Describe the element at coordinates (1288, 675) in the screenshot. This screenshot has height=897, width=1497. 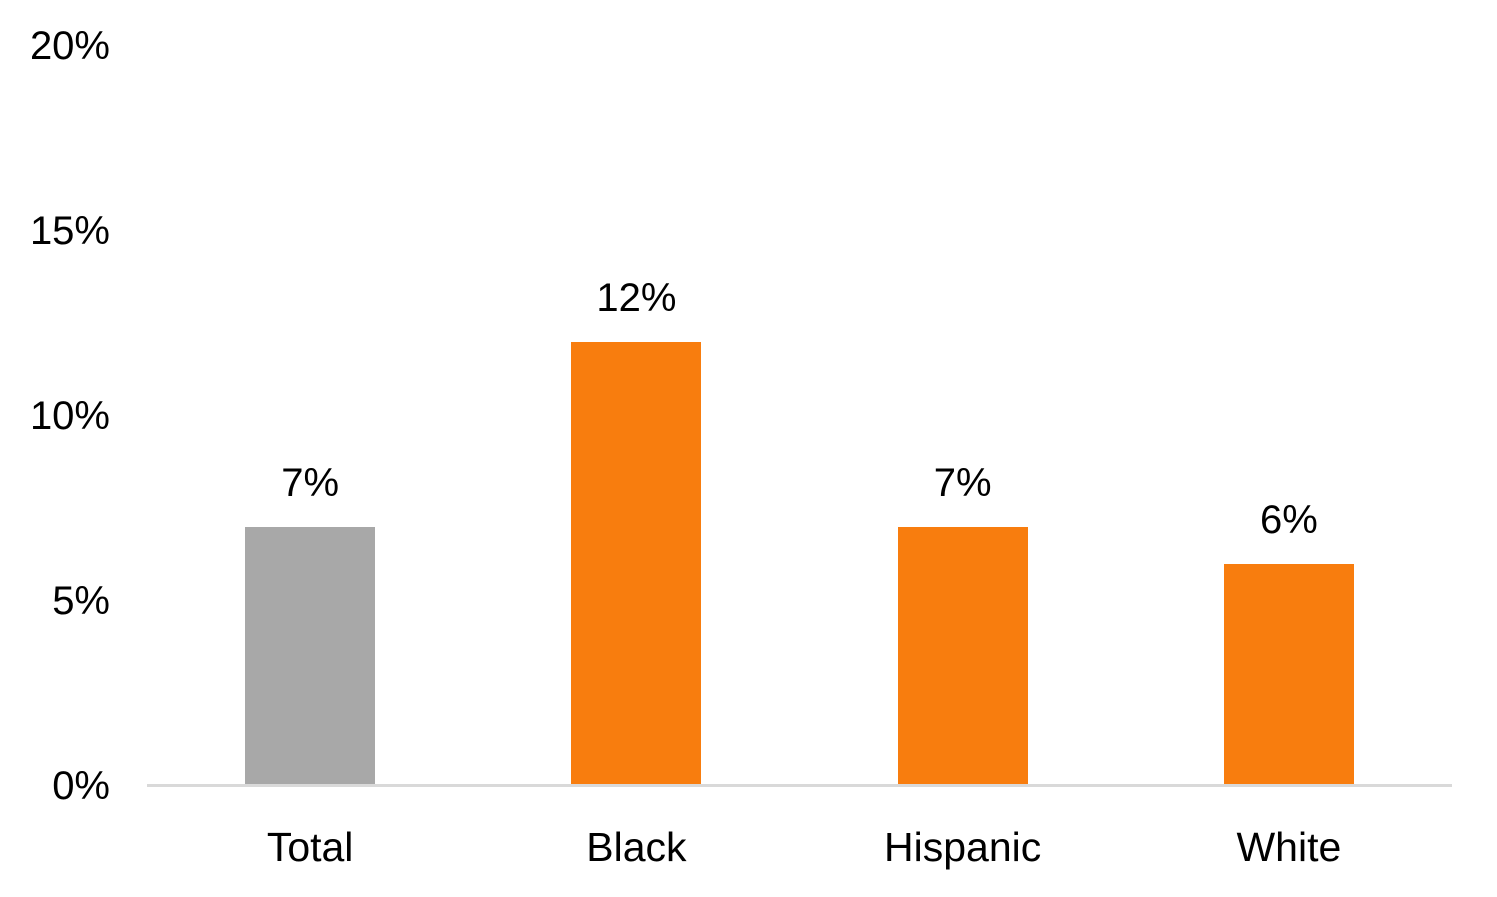
I see `bar-white` at that location.